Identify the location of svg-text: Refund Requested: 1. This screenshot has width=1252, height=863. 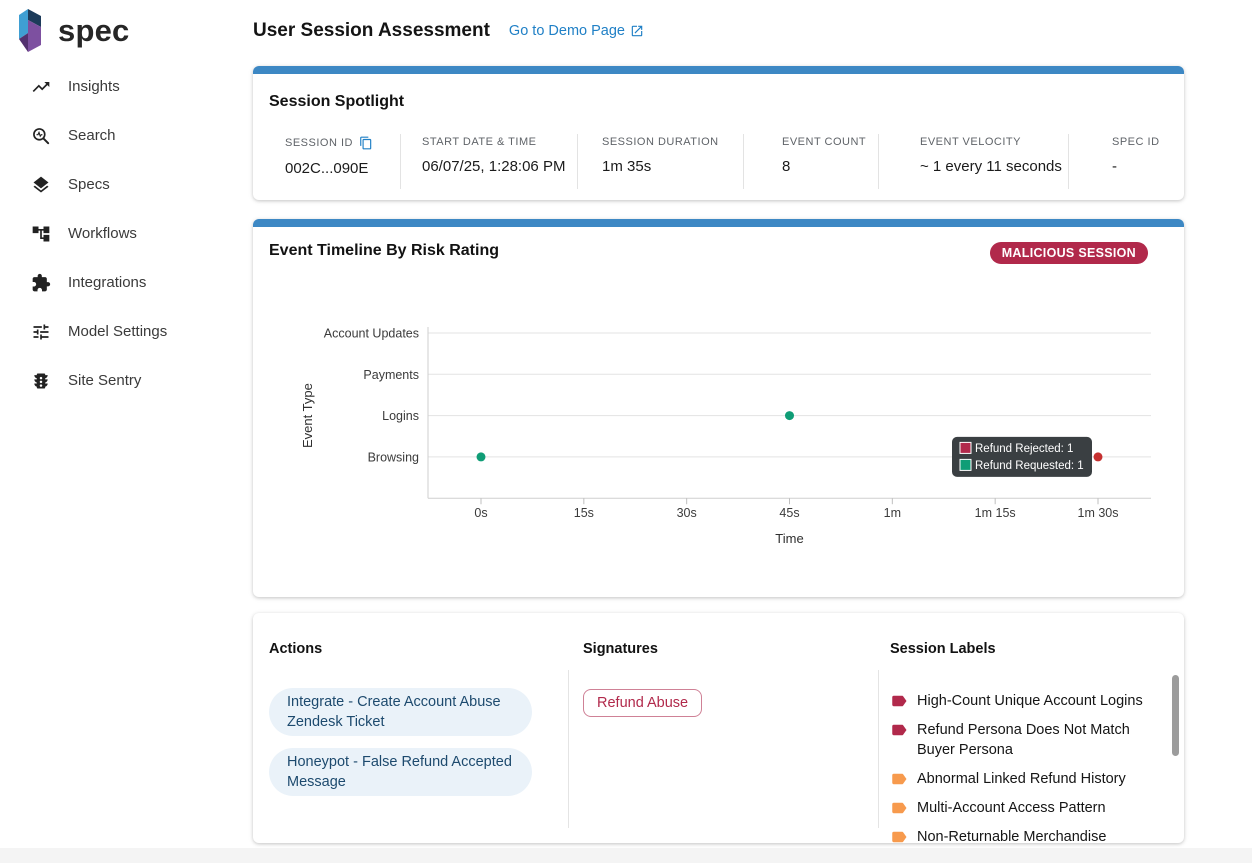
(1029, 466).